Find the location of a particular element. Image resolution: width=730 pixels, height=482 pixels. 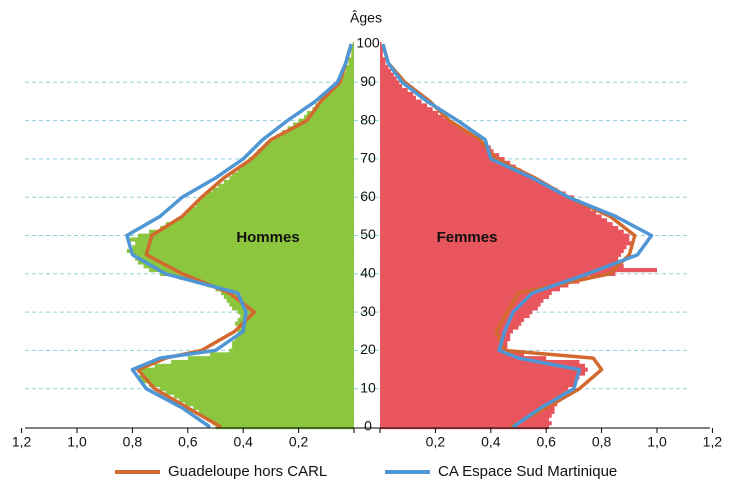

y-tick-label: 40 is located at coordinates (368, 273).